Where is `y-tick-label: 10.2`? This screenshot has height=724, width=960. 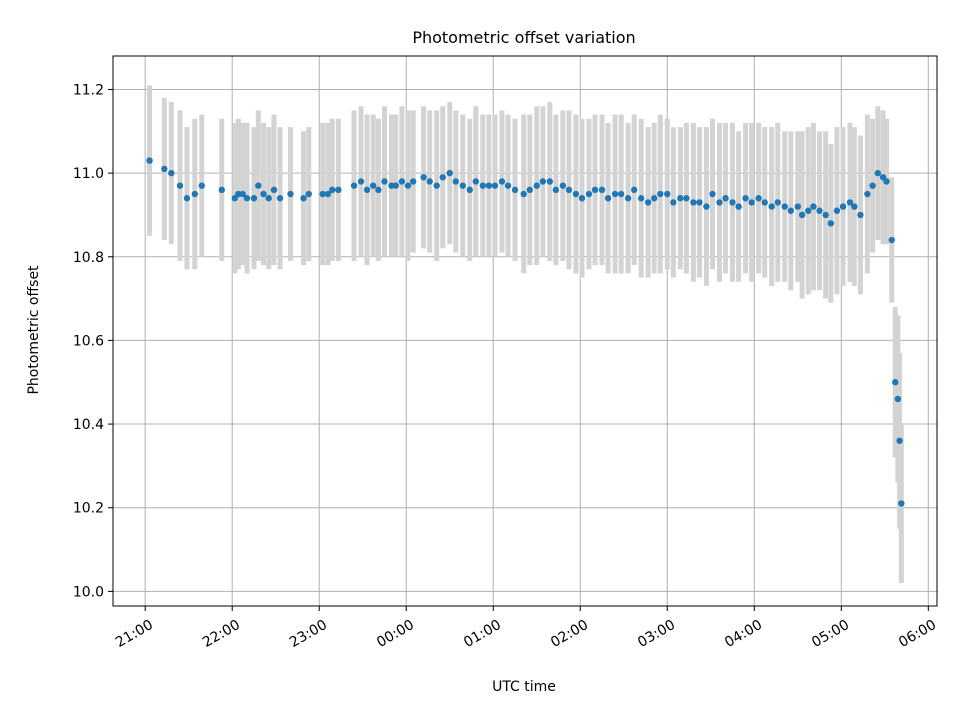
y-tick-label: 10.2 is located at coordinates (88, 509).